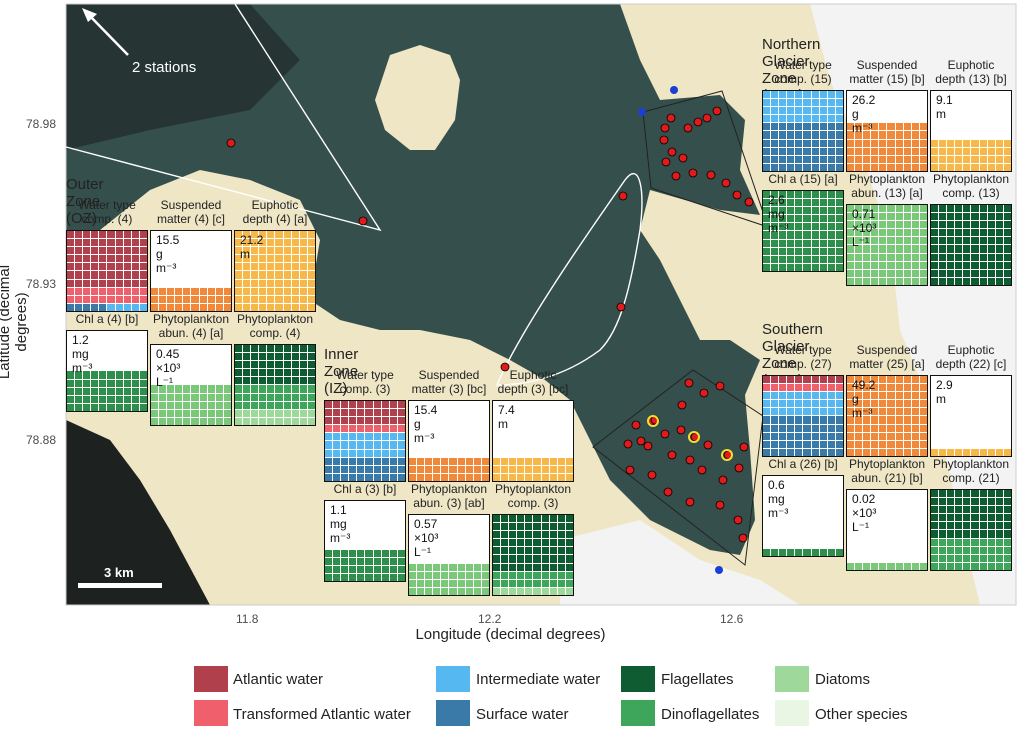  Describe the element at coordinates (864, 114) in the screenshot. I see `cell-value-susp: 26.2 g m⁻³` at that location.